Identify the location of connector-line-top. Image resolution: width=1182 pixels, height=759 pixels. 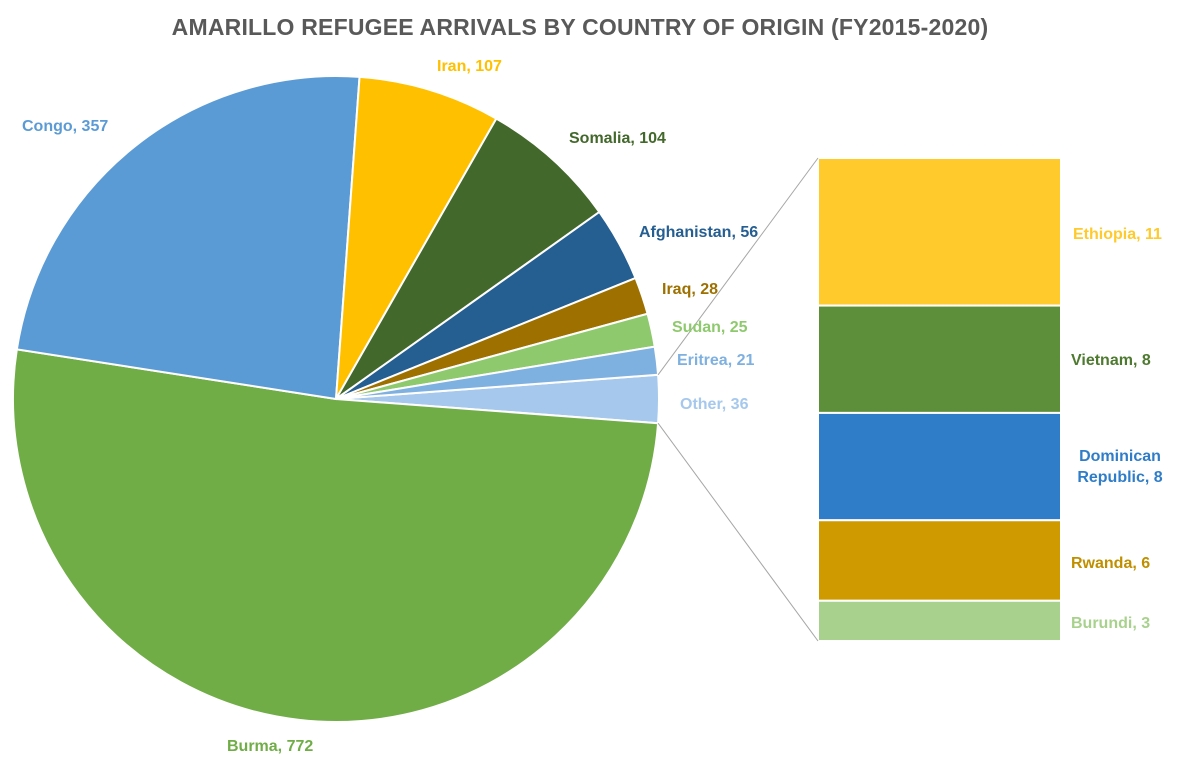
(738, 266).